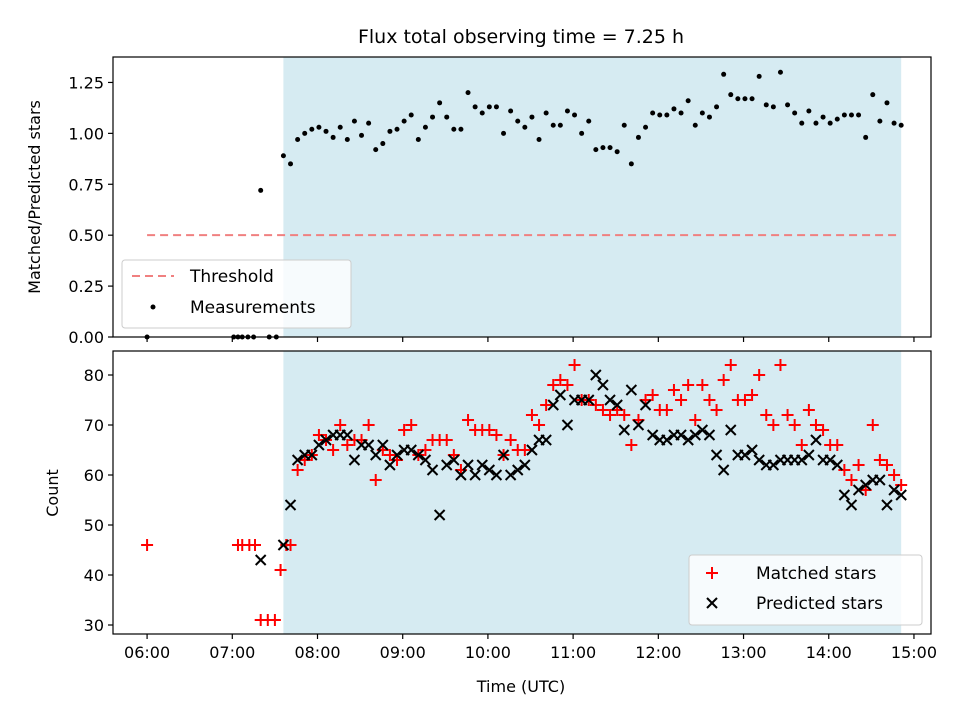  I want to click on count-y-tick-label: 50, so click(94, 525).